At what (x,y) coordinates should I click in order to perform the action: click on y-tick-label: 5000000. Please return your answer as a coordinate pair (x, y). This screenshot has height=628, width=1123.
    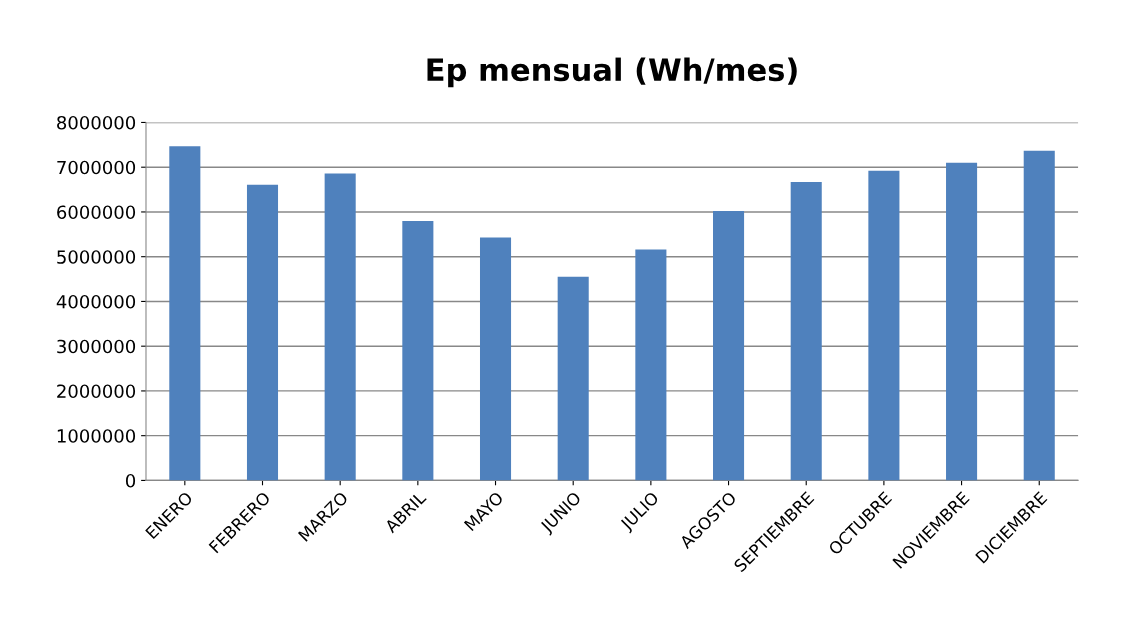
    Looking at the image, I should click on (96, 257).